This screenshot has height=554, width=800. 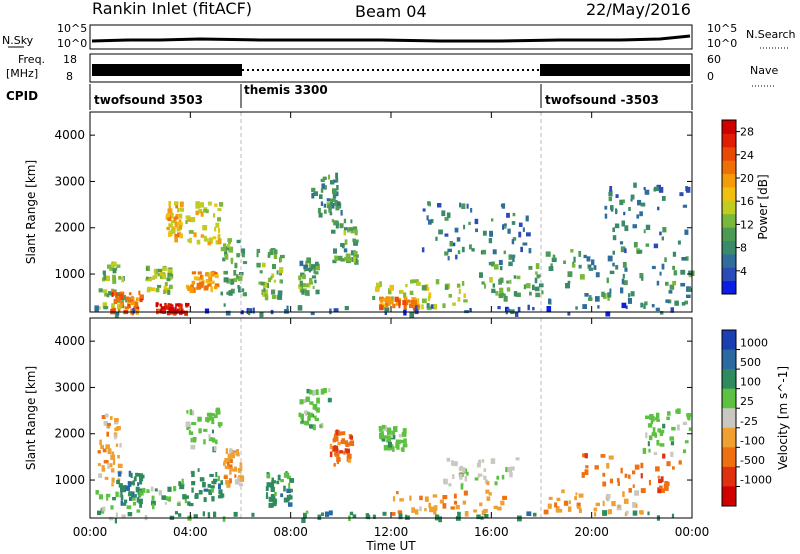 I want to click on freq-tick-bottom: 8, so click(x=69, y=76).